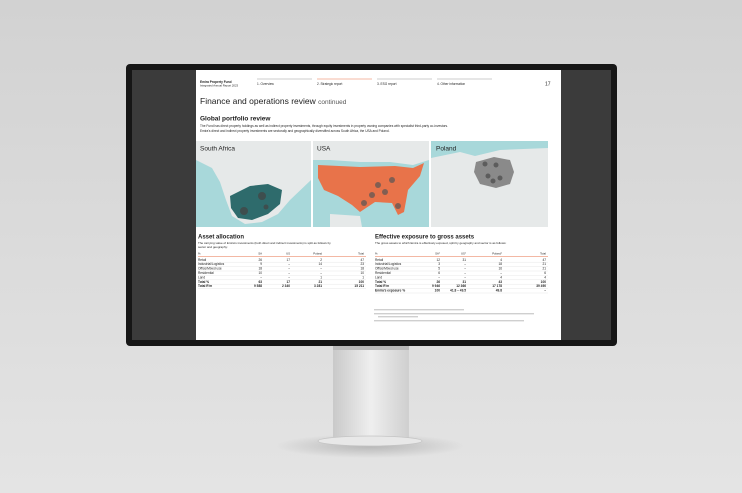 Image resolution: width=742 pixels, height=493 pixels. What do you see at coordinates (371, 392) in the screenshot?
I see `stand-neck` at bounding box center [371, 392].